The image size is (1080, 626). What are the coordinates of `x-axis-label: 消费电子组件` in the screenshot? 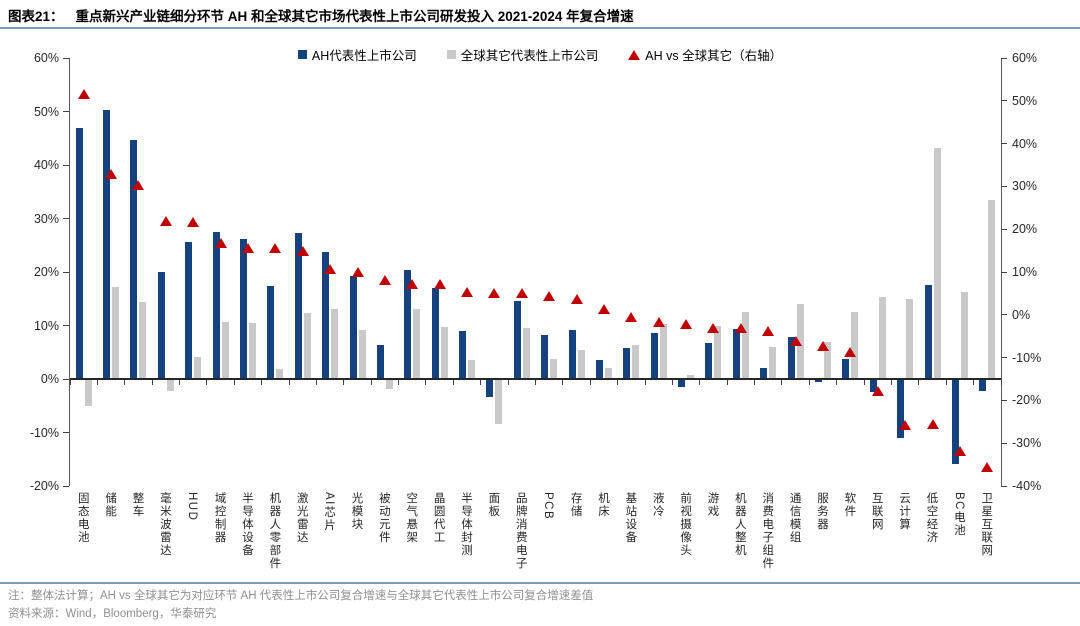 It's located at (767, 531).